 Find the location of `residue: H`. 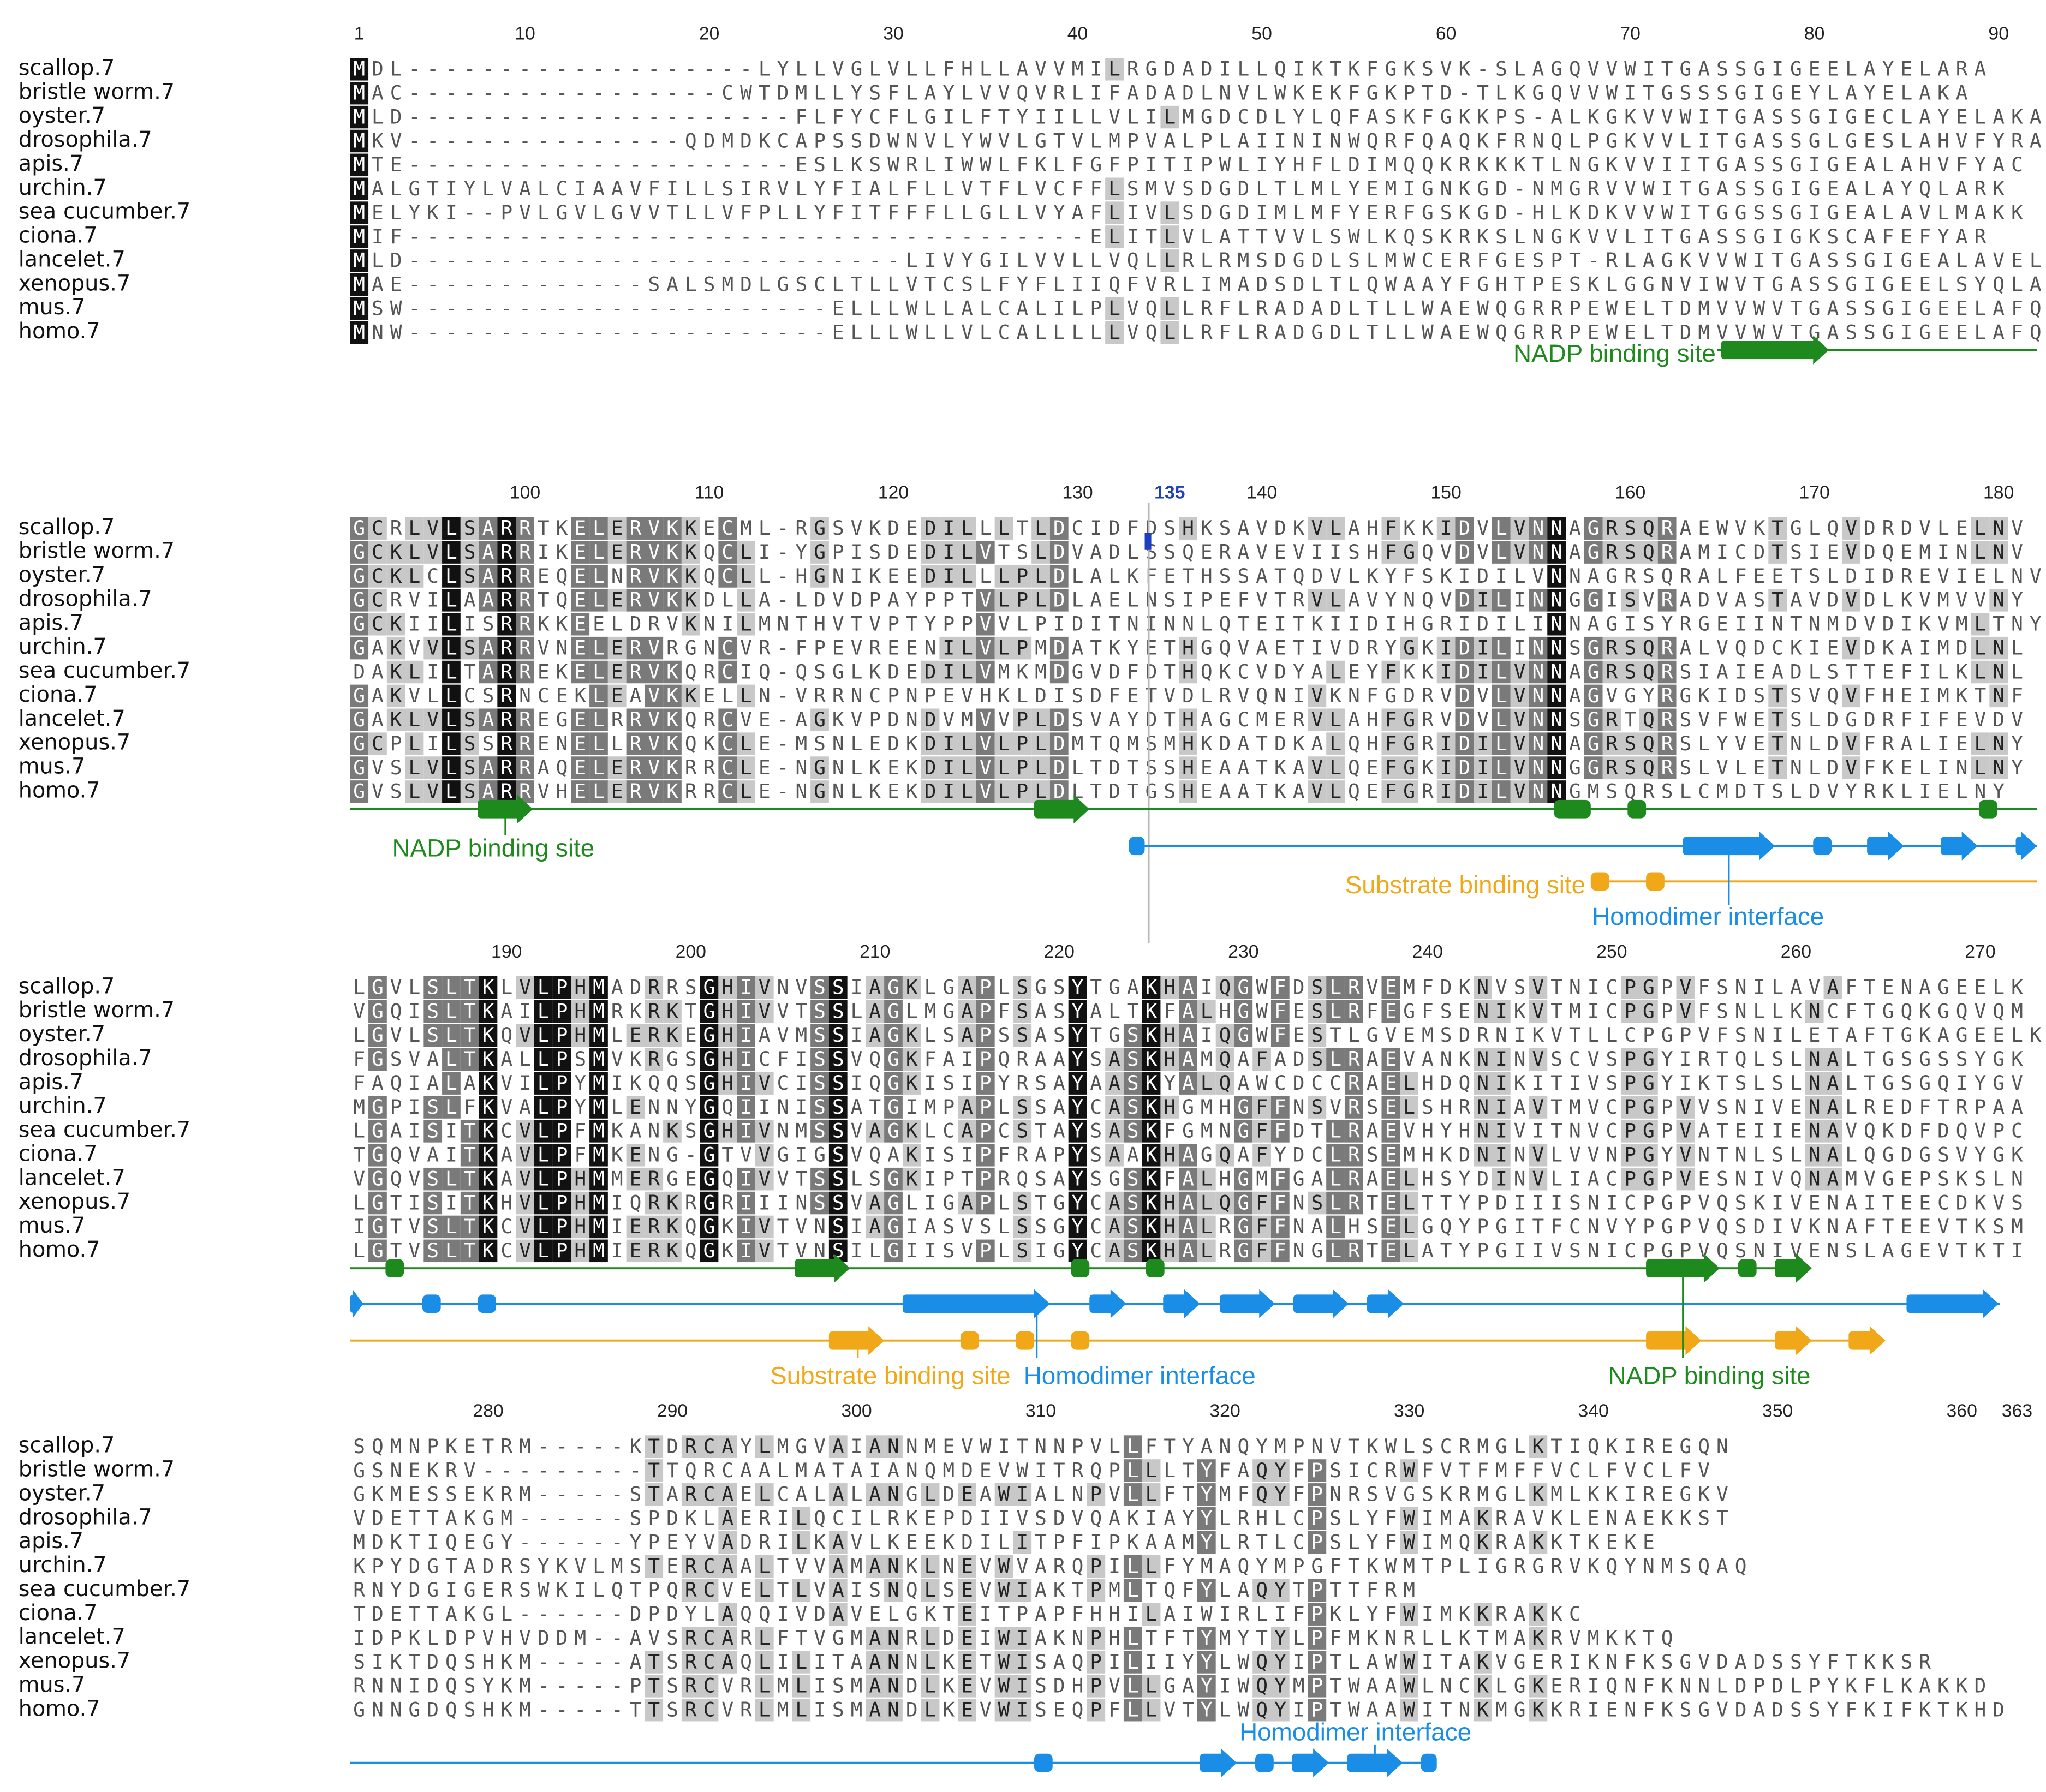

residue: H is located at coordinates (1464, 1131).